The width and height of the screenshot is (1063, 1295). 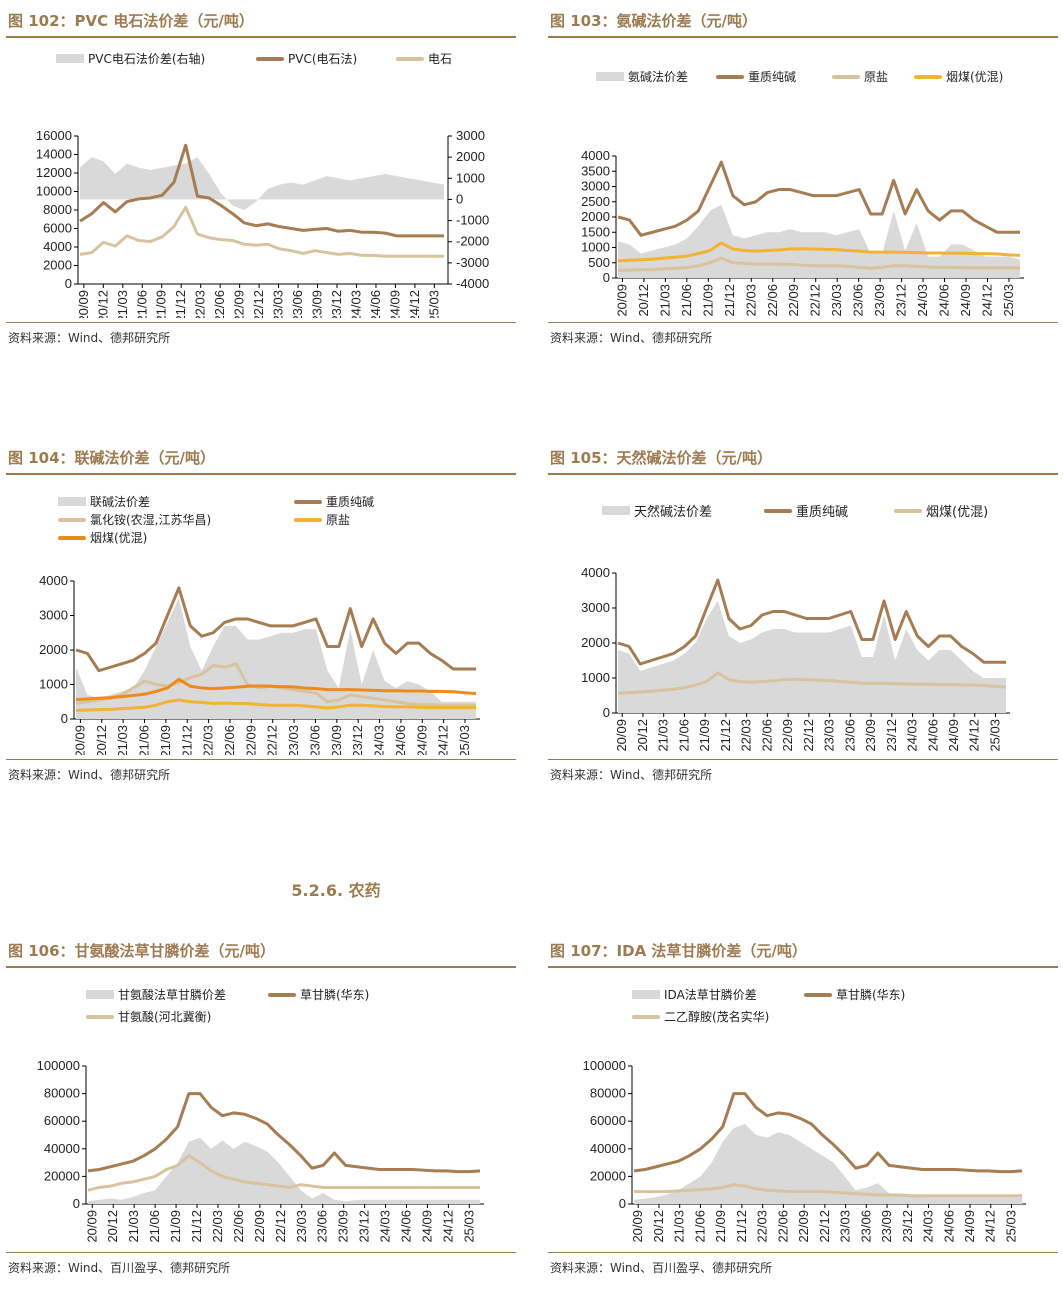 What do you see at coordinates (148, 1016) in the screenshot?
I see `legend-item-glycine: 甘氨酸(河北冀衡)` at bounding box center [148, 1016].